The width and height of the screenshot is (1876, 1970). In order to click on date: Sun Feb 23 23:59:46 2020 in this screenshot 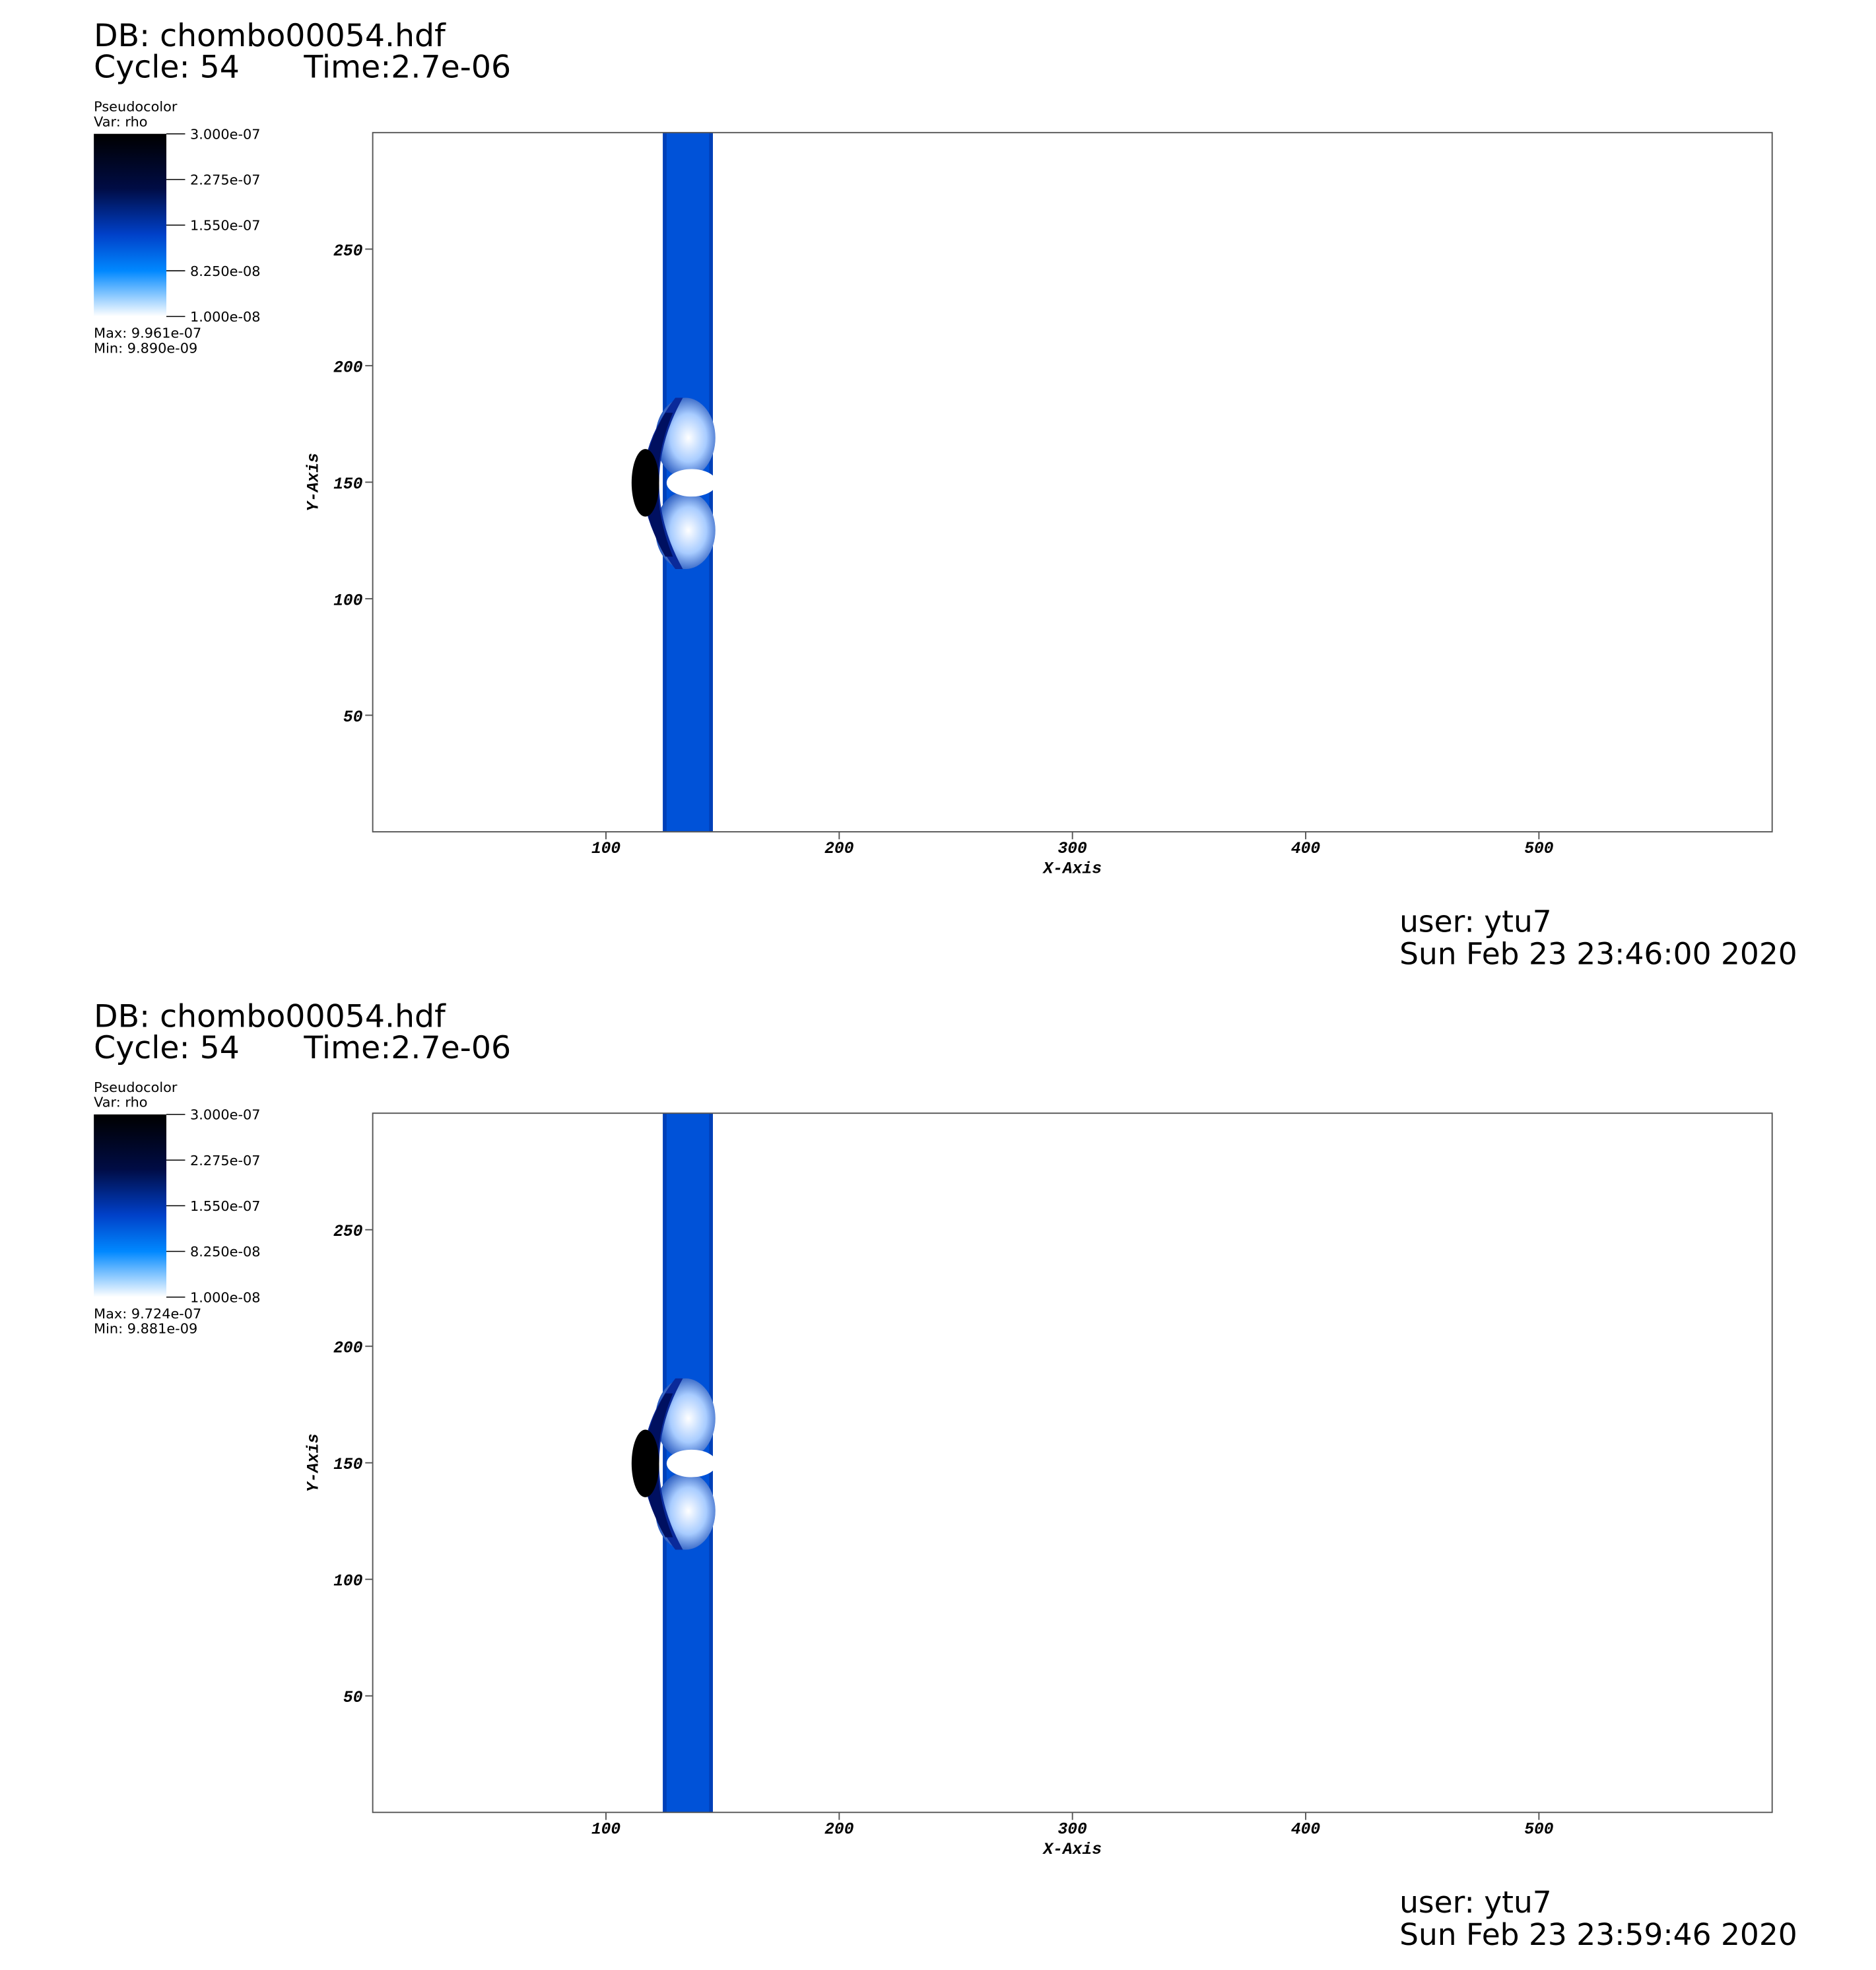, I will do `click(1598, 1935)`.